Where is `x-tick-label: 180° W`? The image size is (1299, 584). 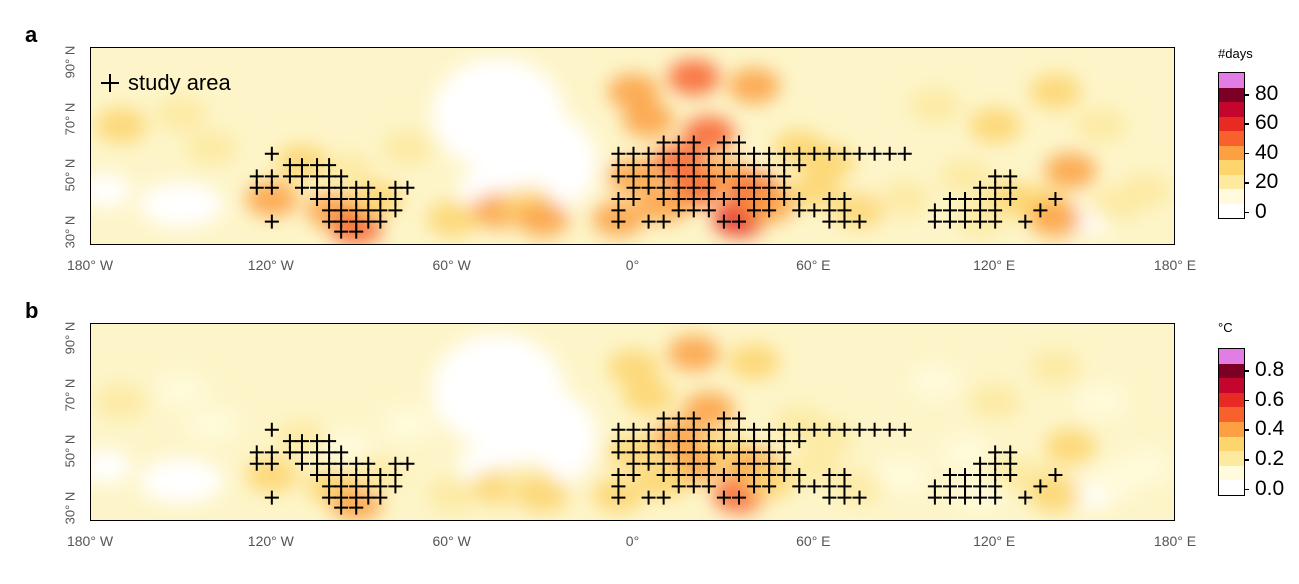
x-tick-label: 180° W is located at coordinates (90, 541).